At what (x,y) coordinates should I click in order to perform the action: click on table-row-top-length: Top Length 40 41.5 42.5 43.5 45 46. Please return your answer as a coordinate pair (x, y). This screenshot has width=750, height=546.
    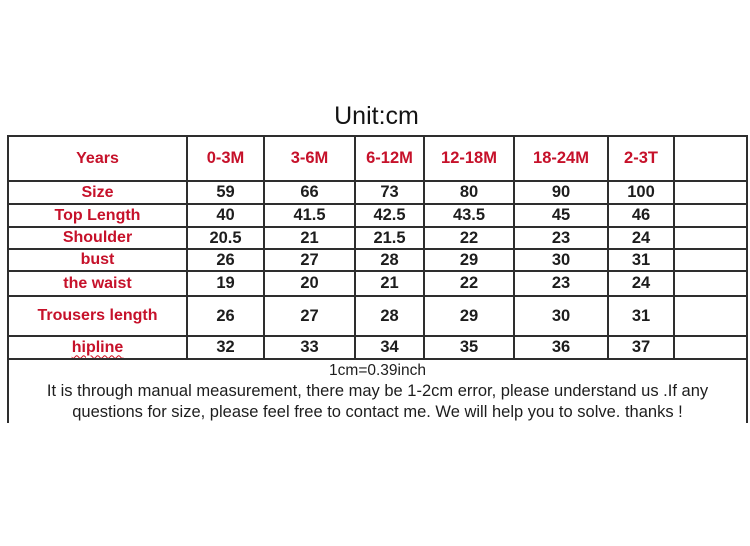
    Looking at the image, I should click on (377, 215).